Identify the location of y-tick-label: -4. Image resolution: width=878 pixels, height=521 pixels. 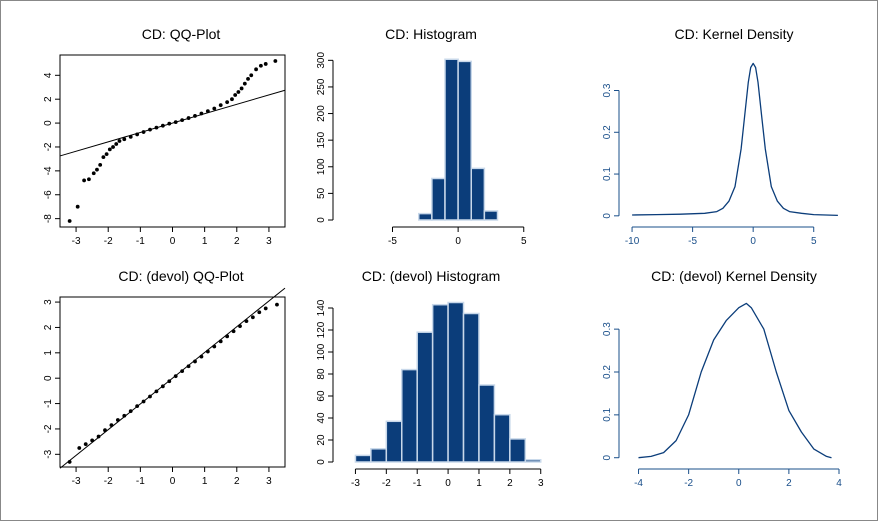
(48, 170).